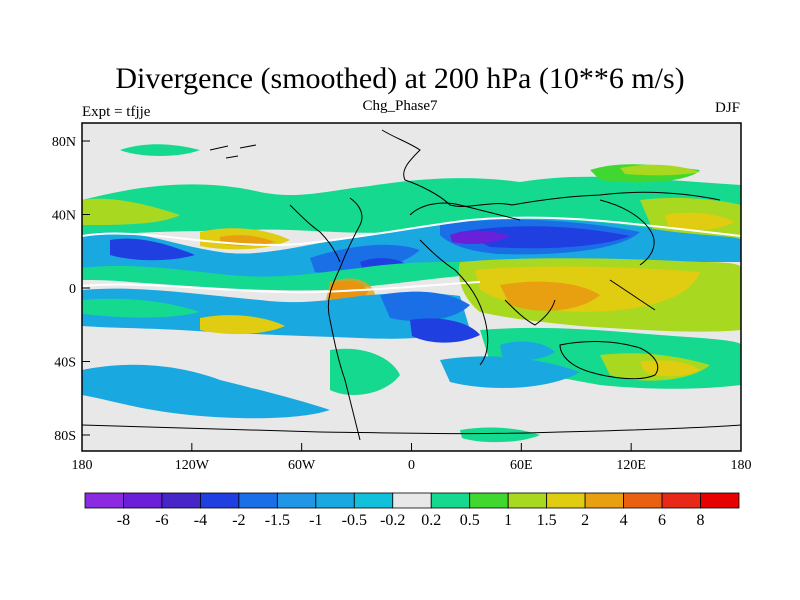 The height and width of the screenshot is (600, 800). What do you see at coordinates (585, 520) in the screenshot?
I see `colorbar-label: 2` at bounding box center [585, 520].